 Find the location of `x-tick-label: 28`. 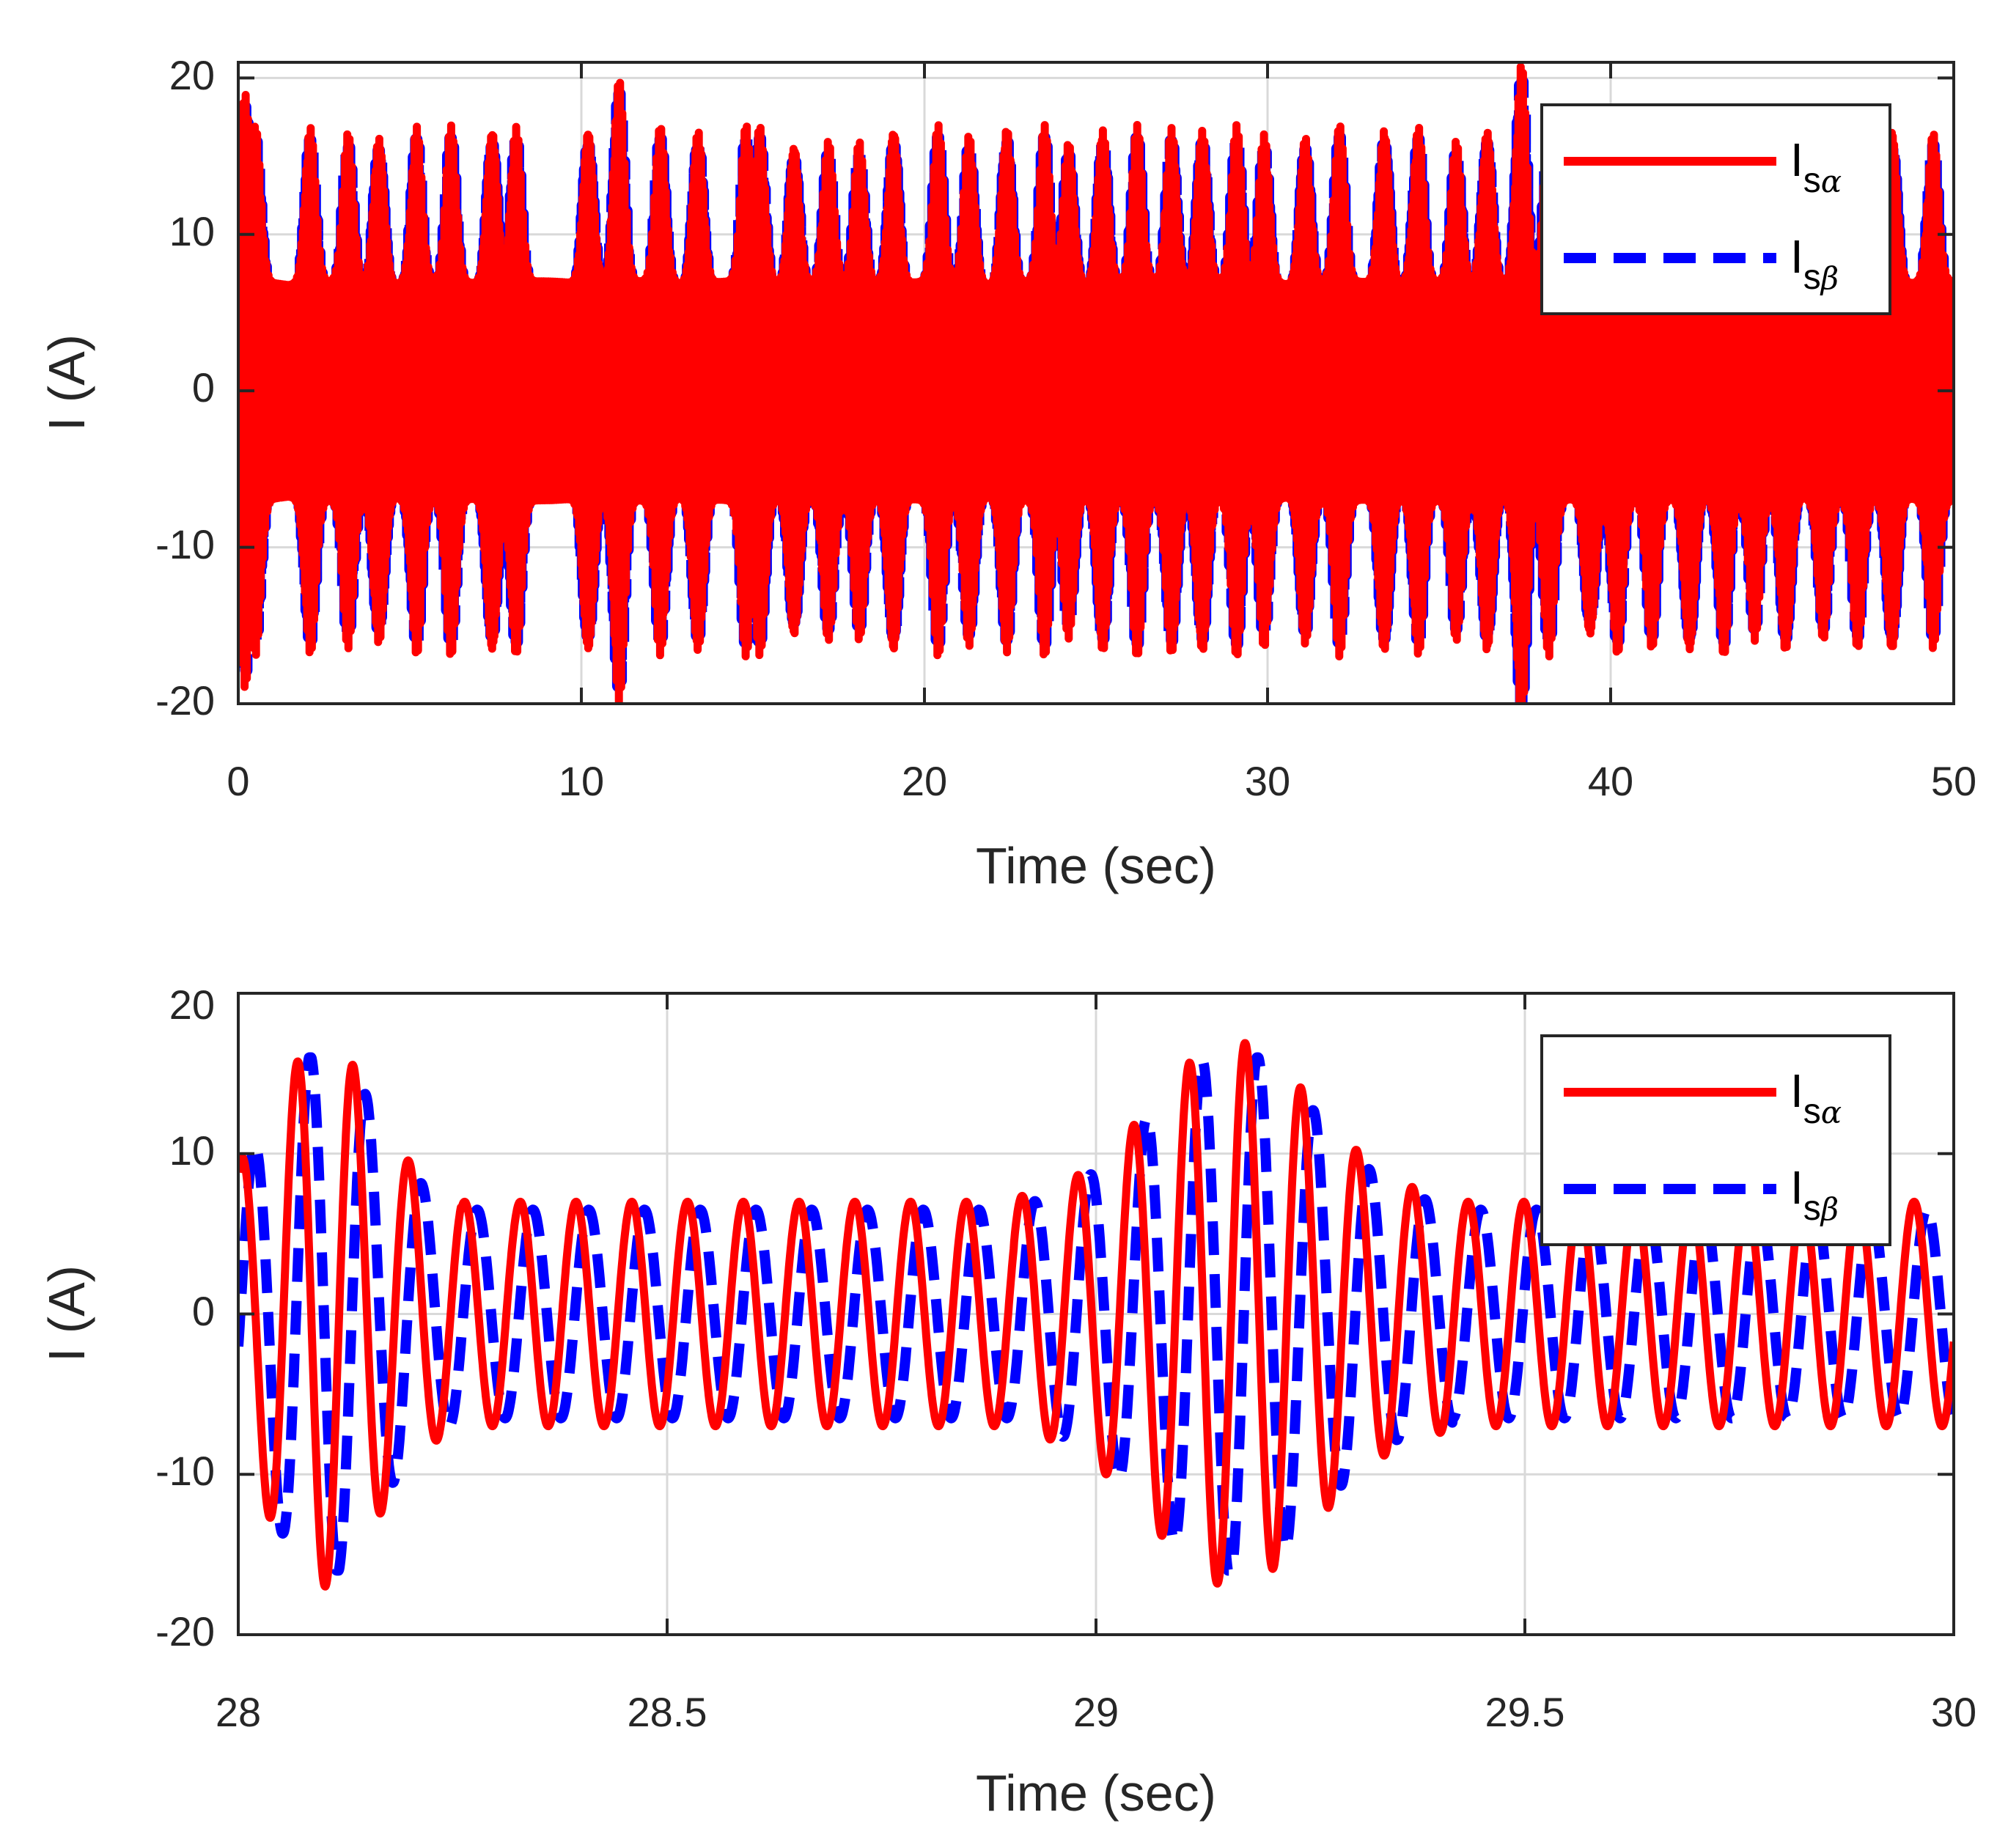

x-tick-label: 28 is located at coordinates (239, 1712).